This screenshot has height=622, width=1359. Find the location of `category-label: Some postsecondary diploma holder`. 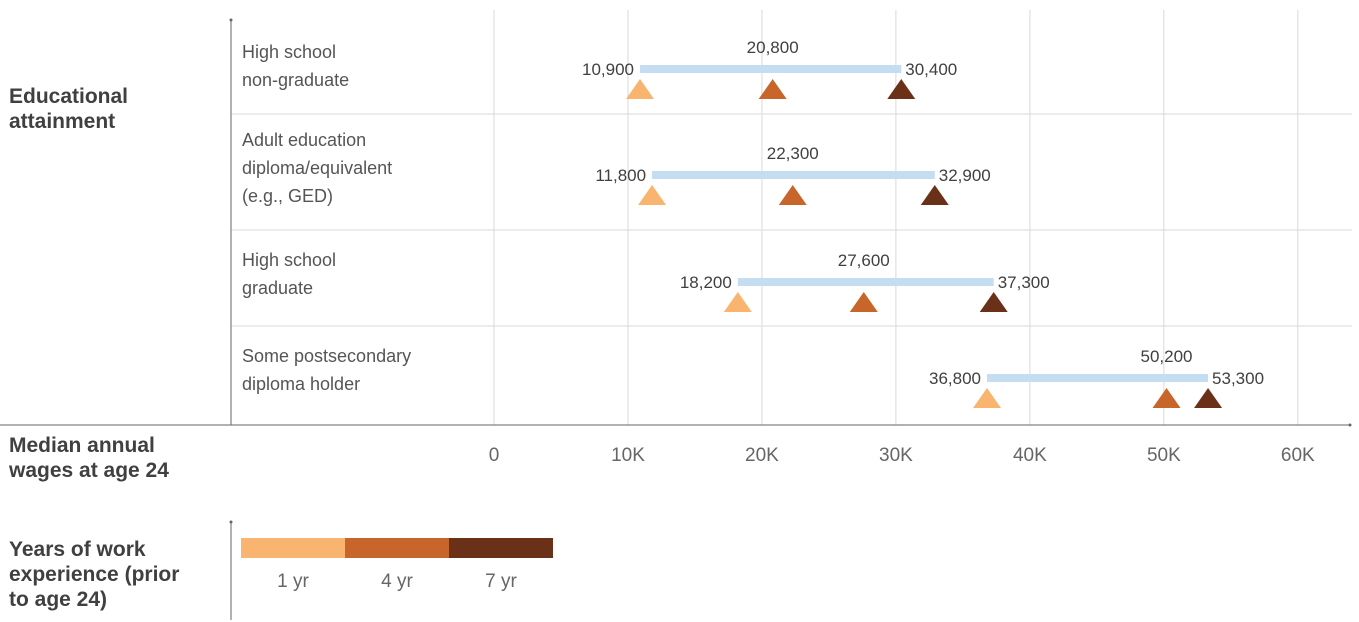

category-label: Some postsecondary diploma holder is located at coordinates (326, 370).